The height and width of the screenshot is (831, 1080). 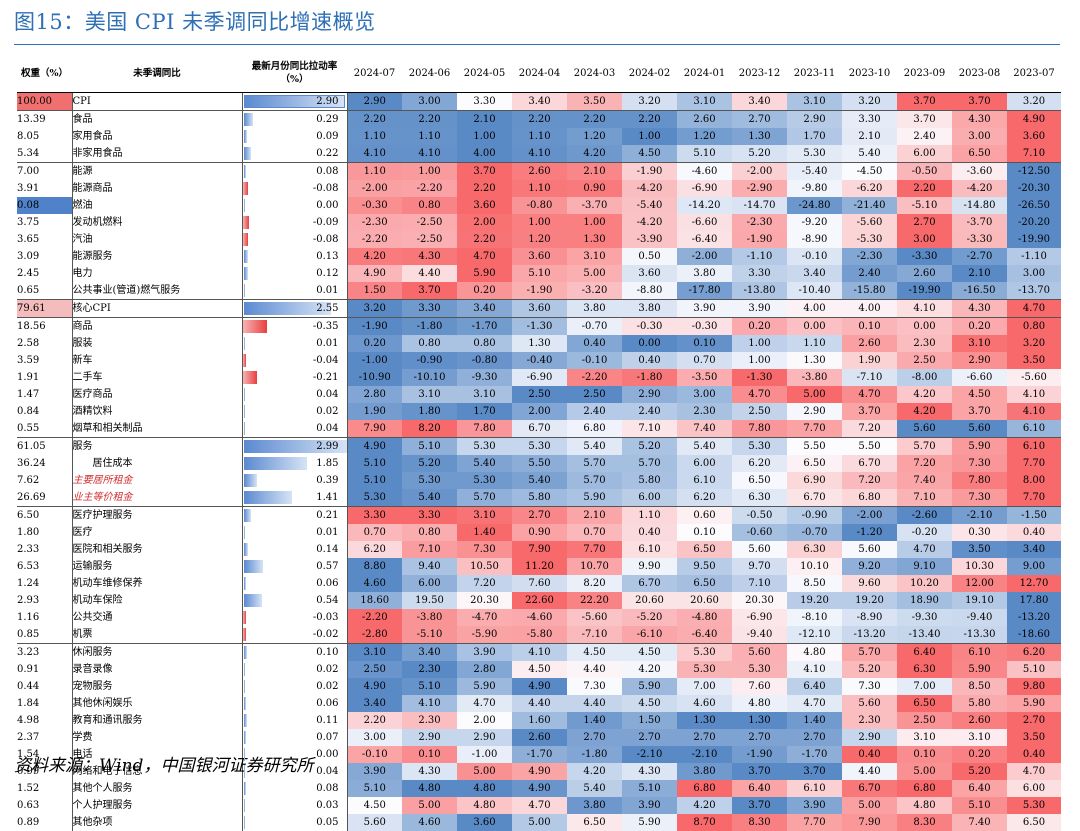 What do you see at coordinates (44, 822) in the screenshot?
I see `weight-cell: 0.89` at bounding box center [44, 822].